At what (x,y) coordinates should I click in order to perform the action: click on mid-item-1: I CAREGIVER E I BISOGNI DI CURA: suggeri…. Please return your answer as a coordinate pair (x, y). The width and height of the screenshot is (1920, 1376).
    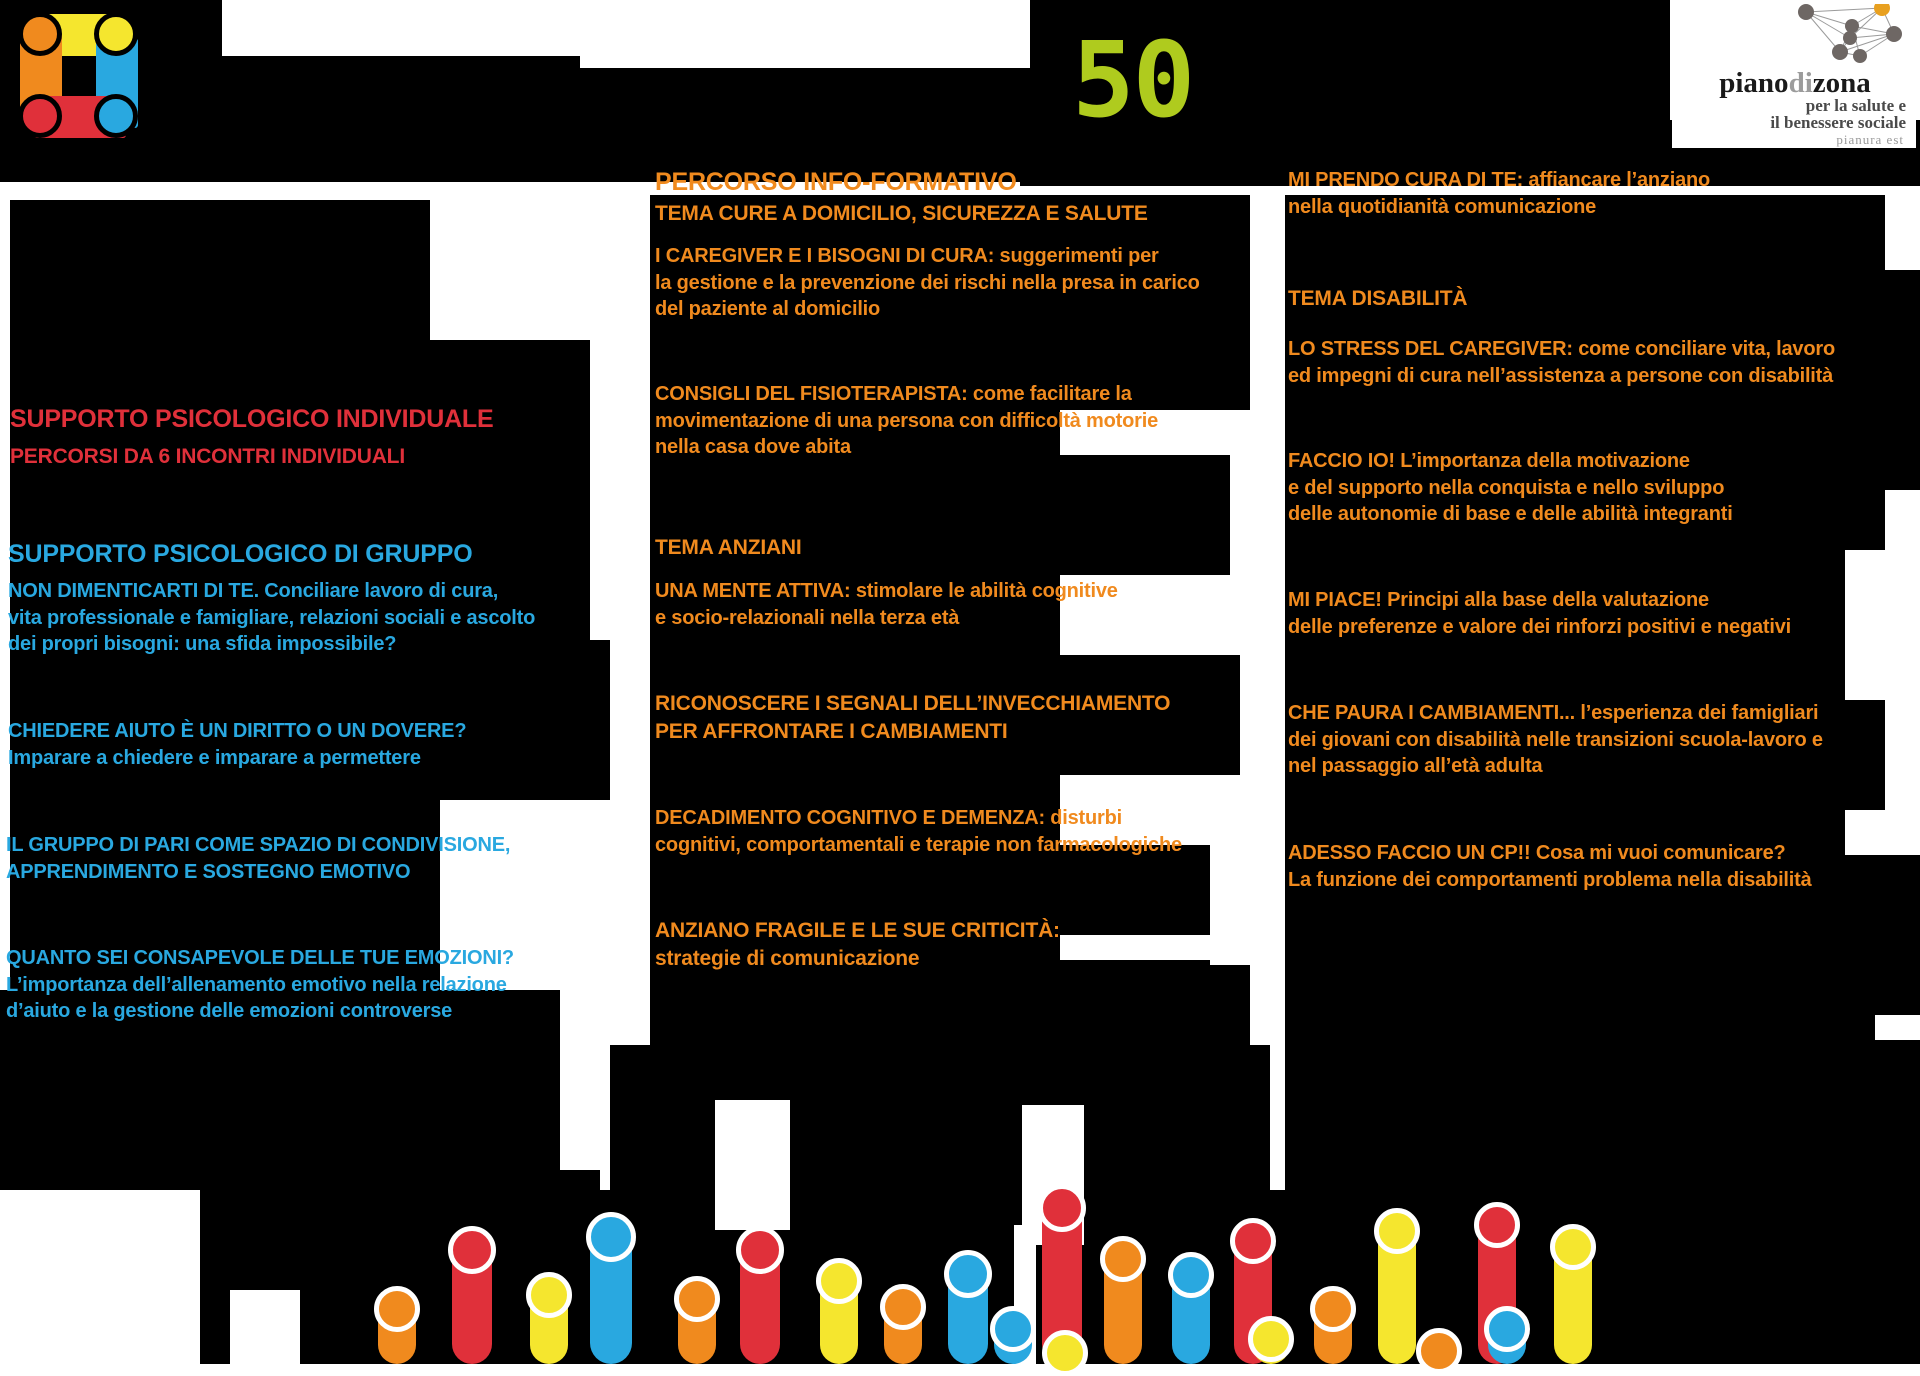
    Looking at the image, I should click on (927, 283).